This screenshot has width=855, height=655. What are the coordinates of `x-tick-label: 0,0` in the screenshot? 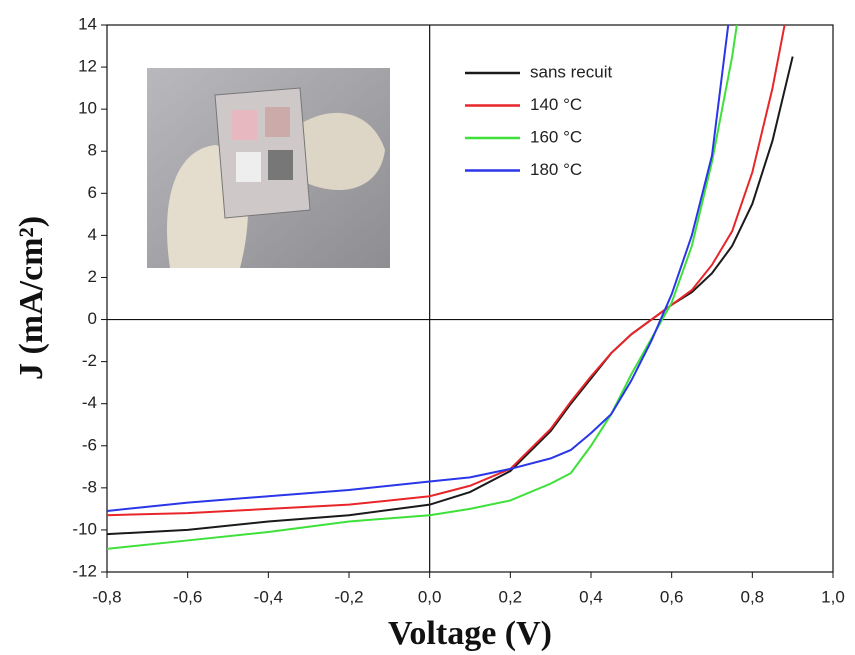 It's located at (430, 596).